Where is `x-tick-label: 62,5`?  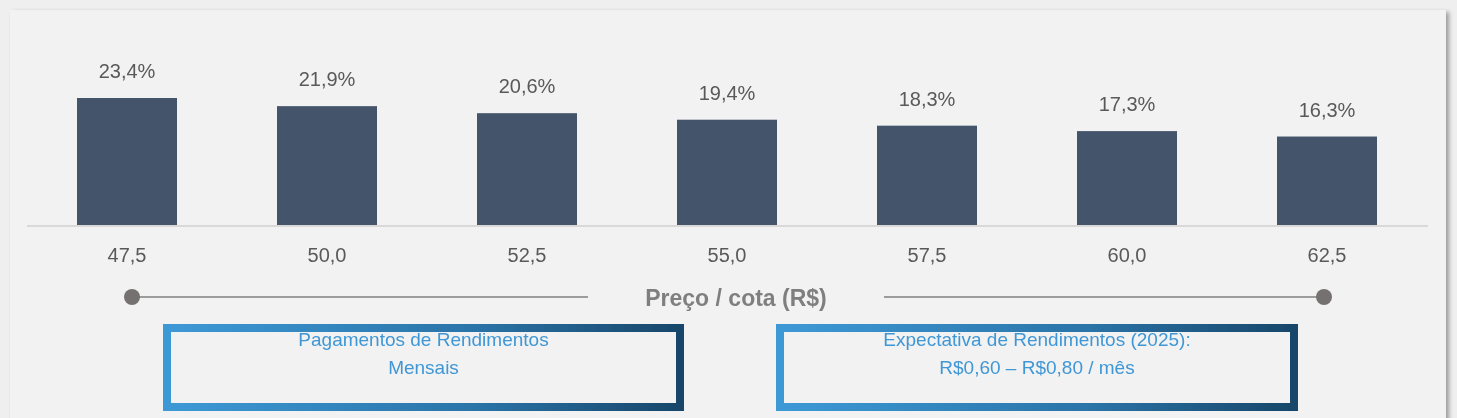 x-tick-label: 62,5 is located at coordinates (1327, 255).